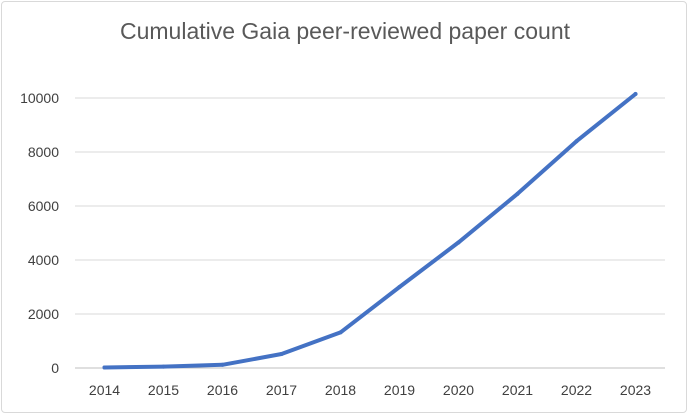  What do you see at coordinates (458, 242) in the screenshot?
I see `data-point-2020` at bounding box center [458, 242].